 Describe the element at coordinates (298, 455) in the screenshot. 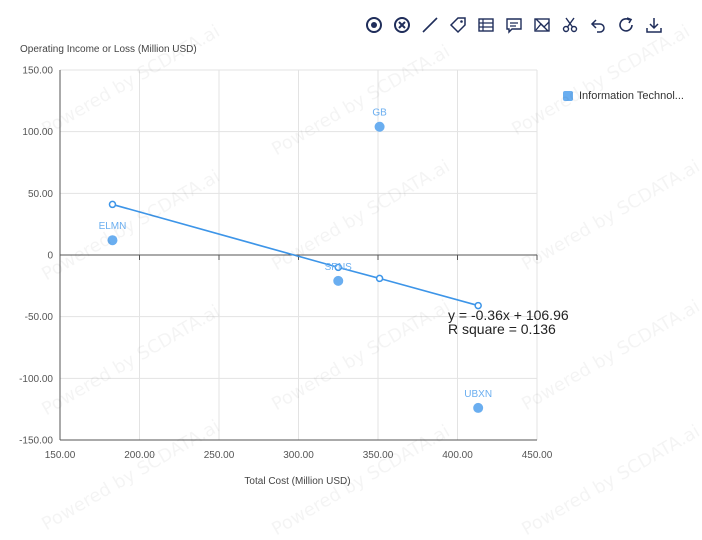

I see `x-tick-label: 300.00` at that location.